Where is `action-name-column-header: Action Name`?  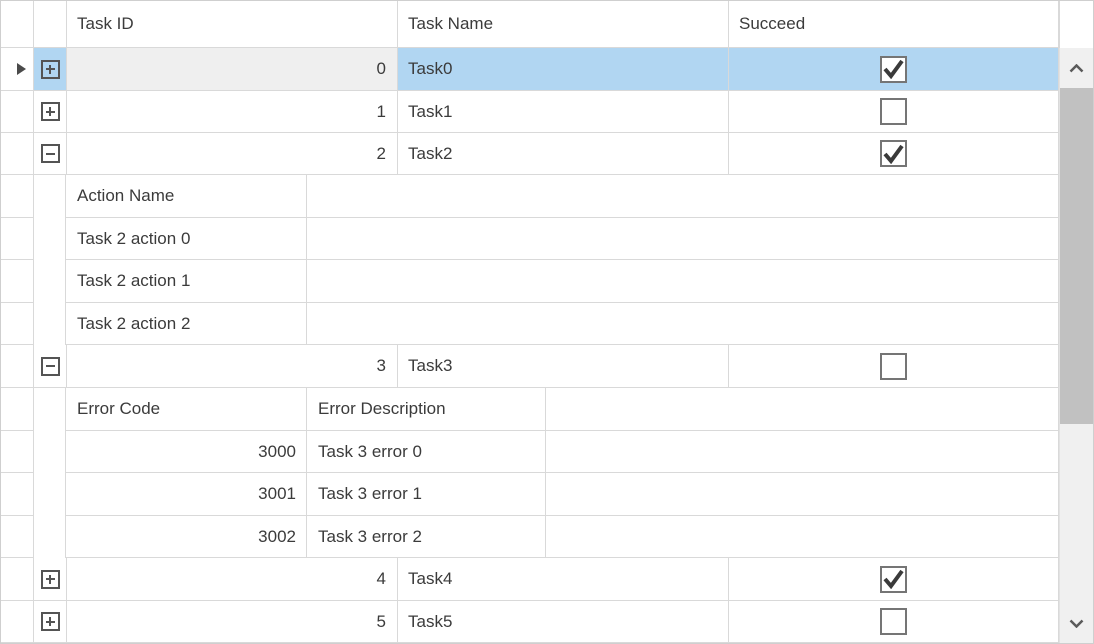
action-name-column-header: Action Name is located at coordinates (186, 196).